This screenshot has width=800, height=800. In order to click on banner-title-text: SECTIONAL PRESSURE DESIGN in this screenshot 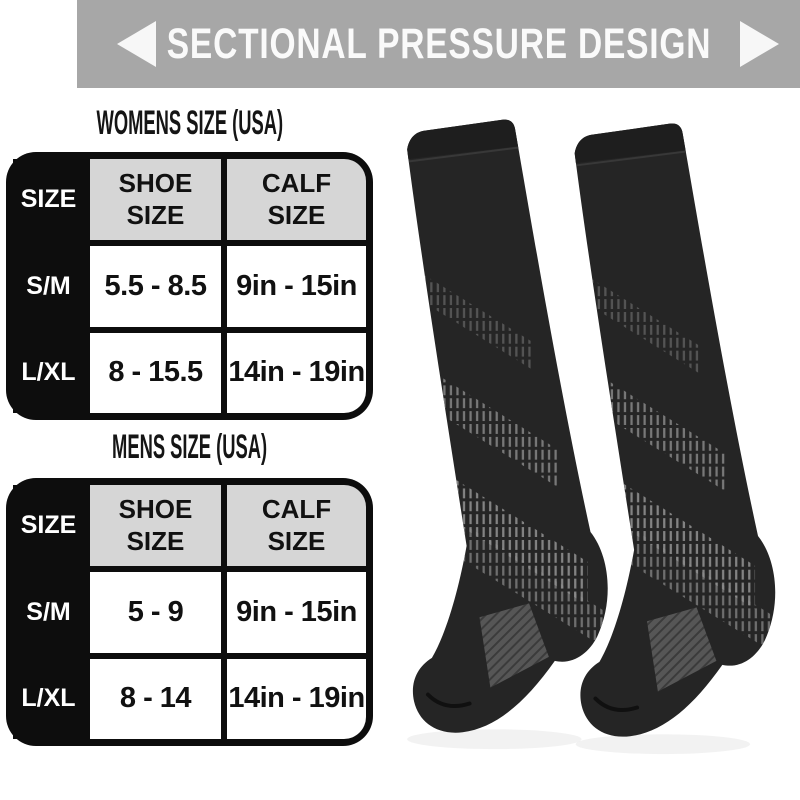, I will do `click(438, 43)`.